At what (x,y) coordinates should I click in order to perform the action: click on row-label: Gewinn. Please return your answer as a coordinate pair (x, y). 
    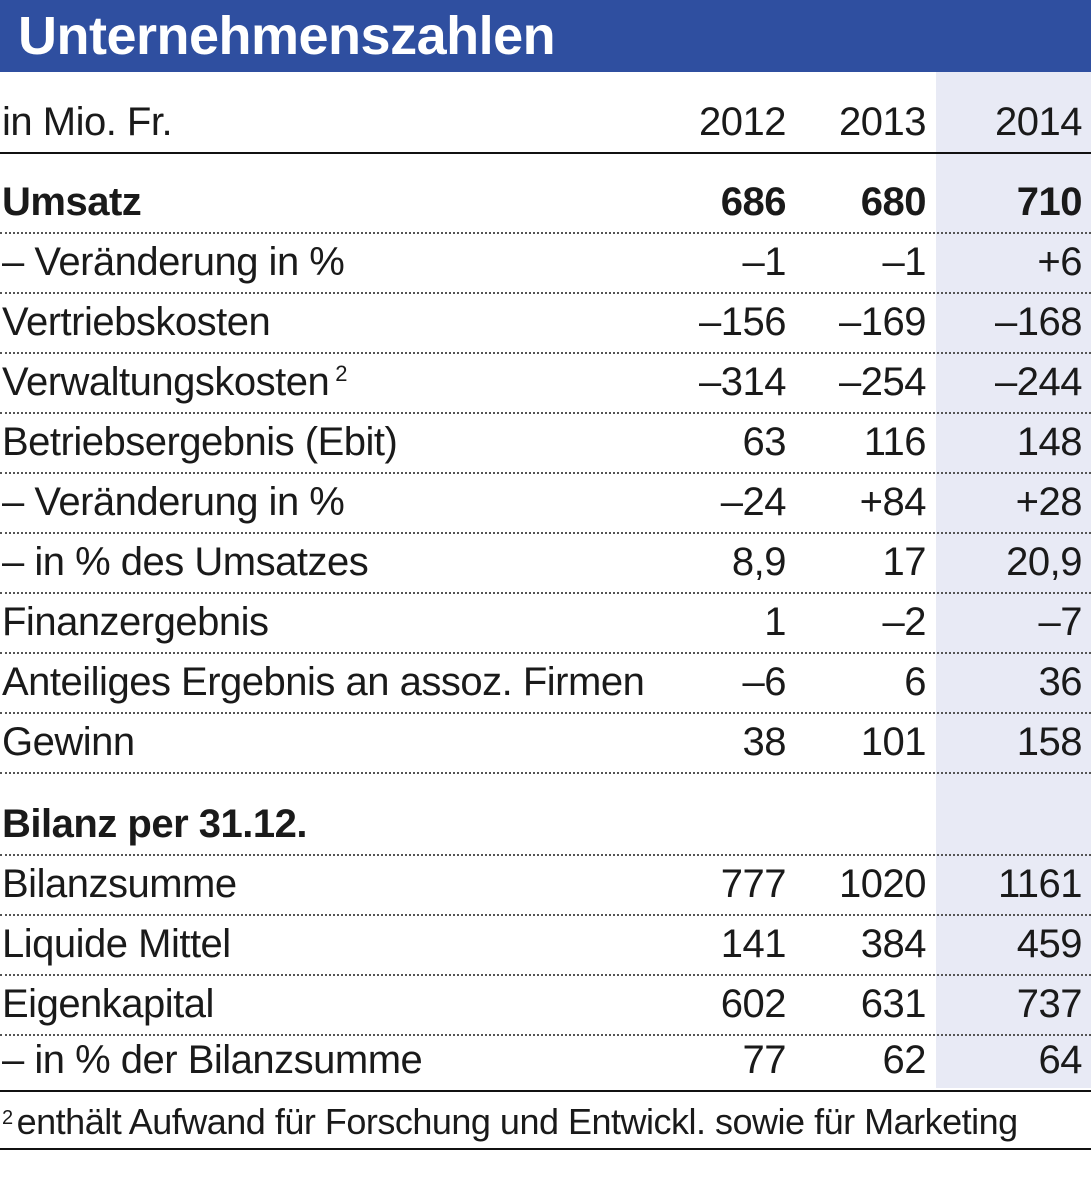
    Looking at the image, I should click on (68, 742).